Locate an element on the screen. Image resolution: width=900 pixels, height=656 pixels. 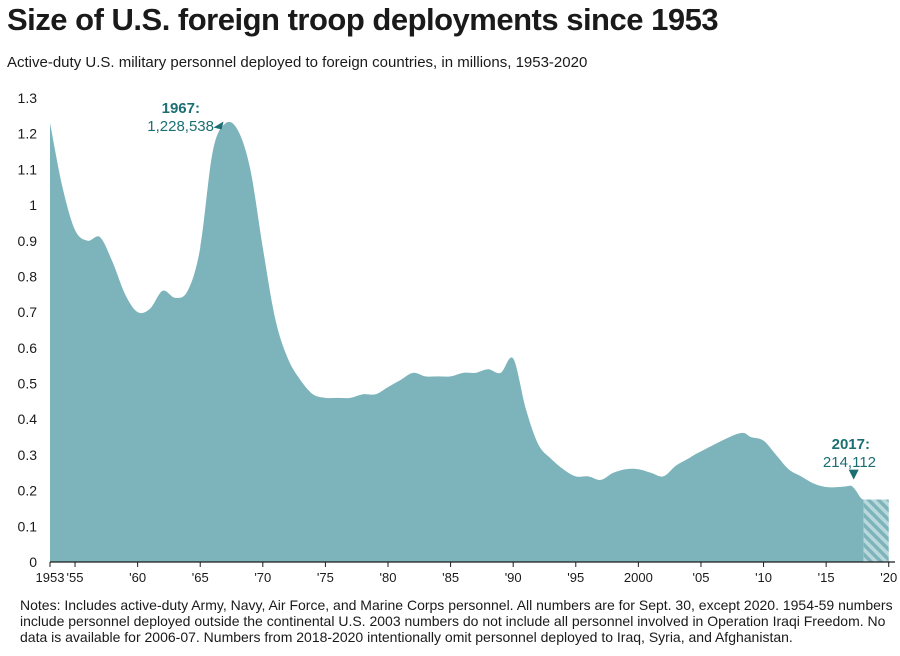
x-tick-label: '80 is located at coordinates (388, 577).